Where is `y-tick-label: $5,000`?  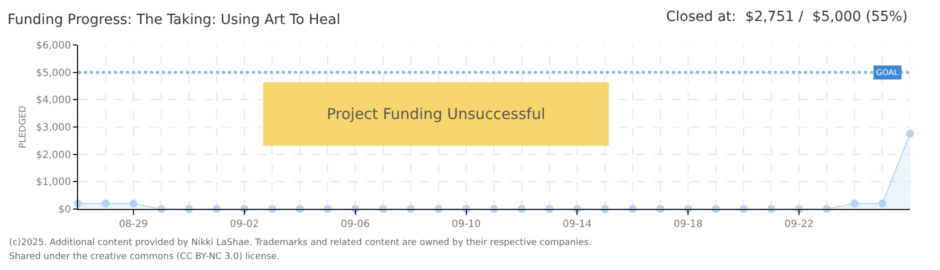 y-tick-label: $5,000 is located at coordinates (53, 73).